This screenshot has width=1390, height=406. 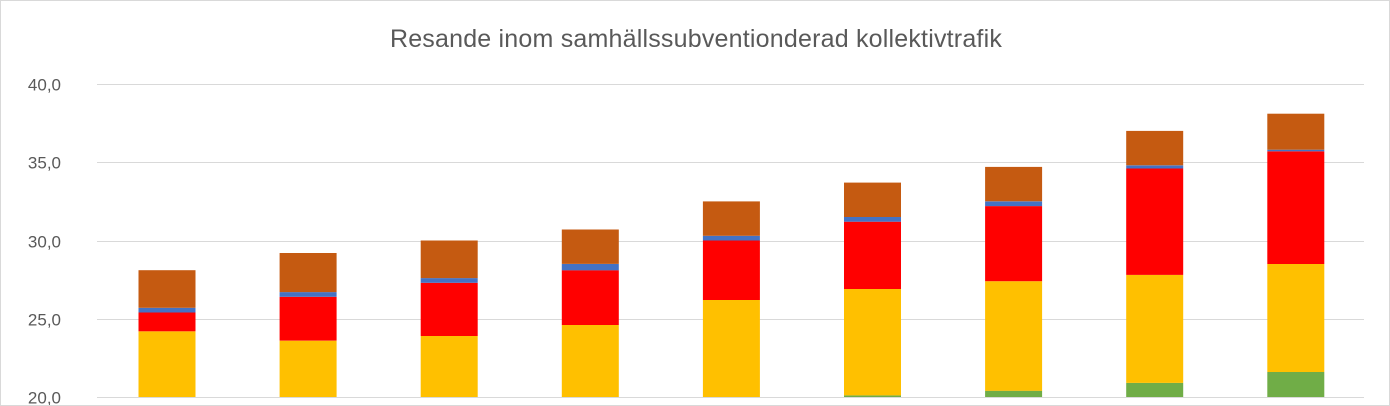 I want to click on y-tick-label: 20,0, so click(x=44, y=397).